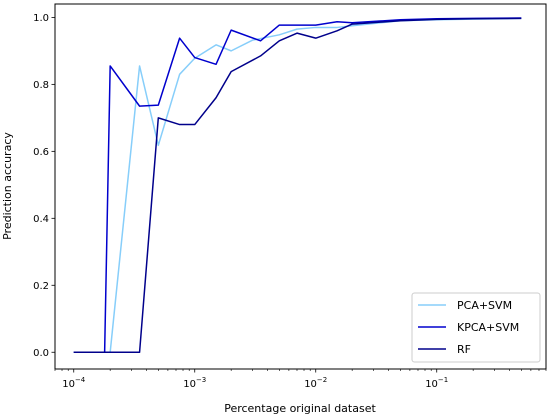  I want to click on x-tick-label: 10⁻¹, so click(436, 383).